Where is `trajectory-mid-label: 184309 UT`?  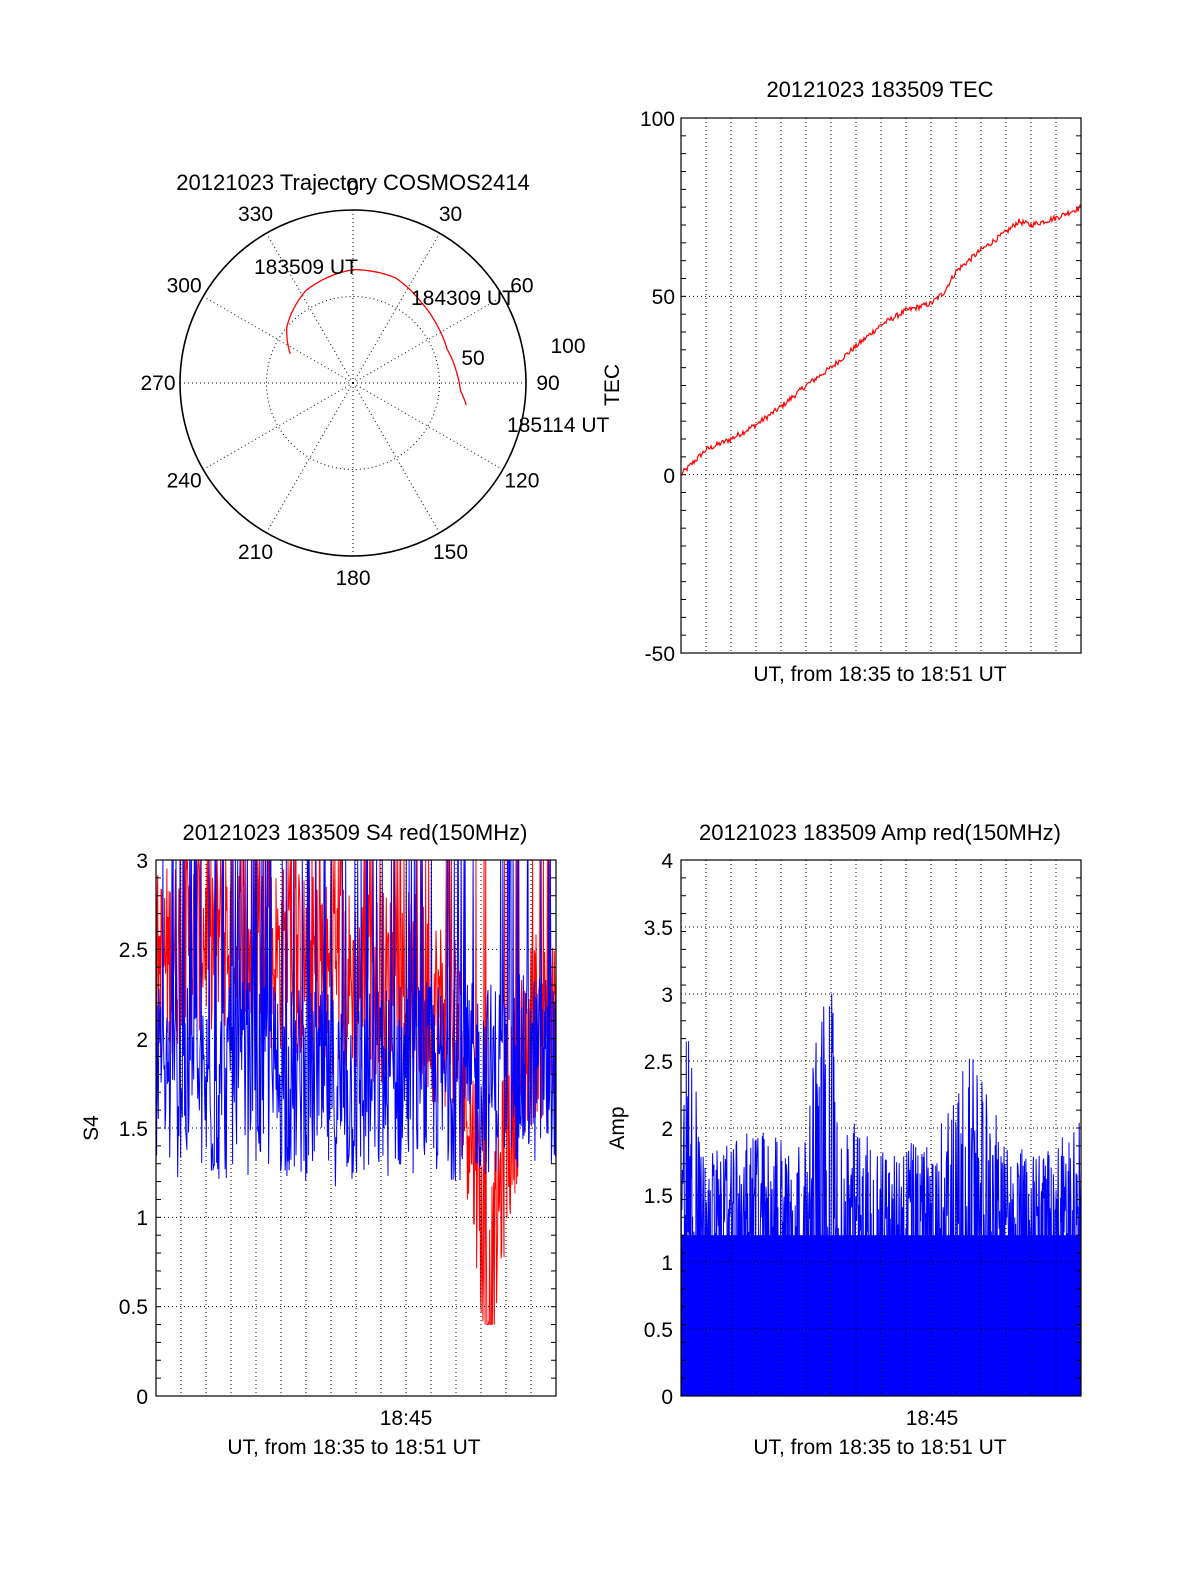
trajectory-mid-label: 184309 UT is located at coordinates (463, 298).